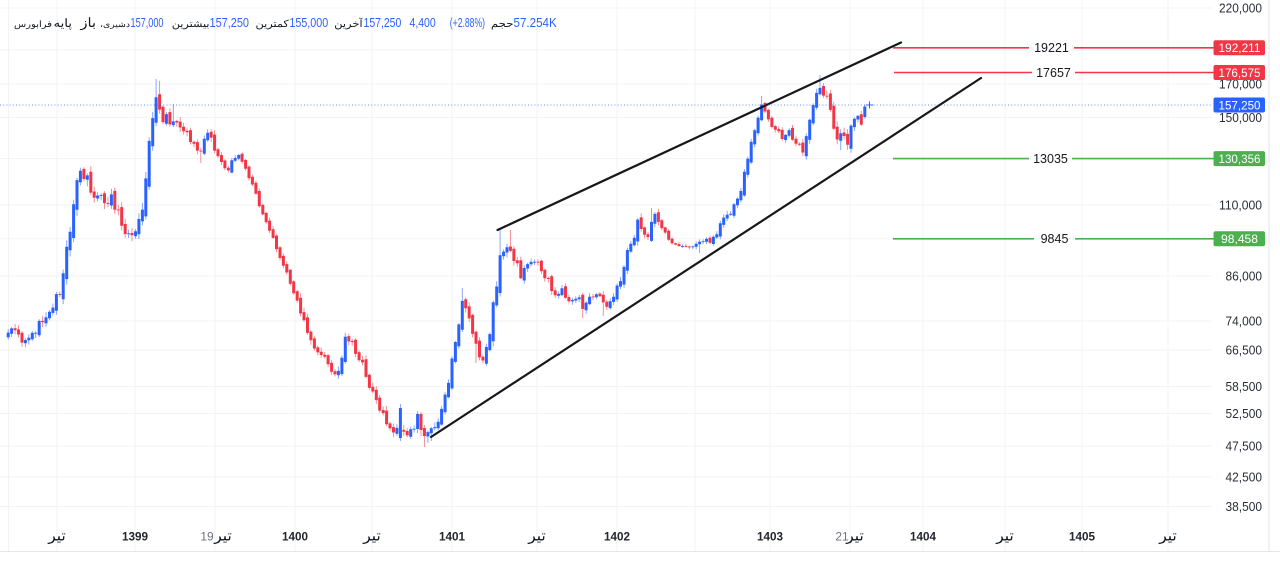  I want to click on svg-text: 98,458, so click(1239, 239).